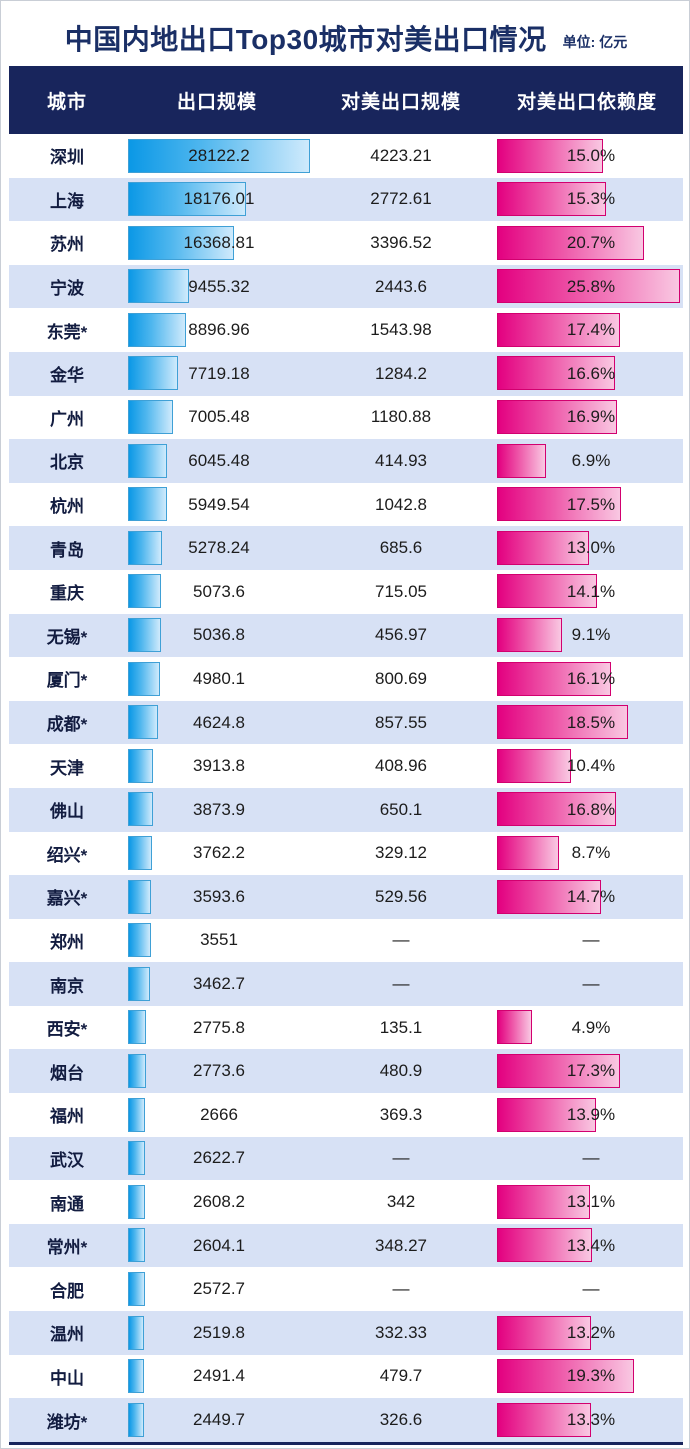  Describe the element at coordinates (591, 1376) in the screenshot. I see `dependence-value: 19.3%` at that location.